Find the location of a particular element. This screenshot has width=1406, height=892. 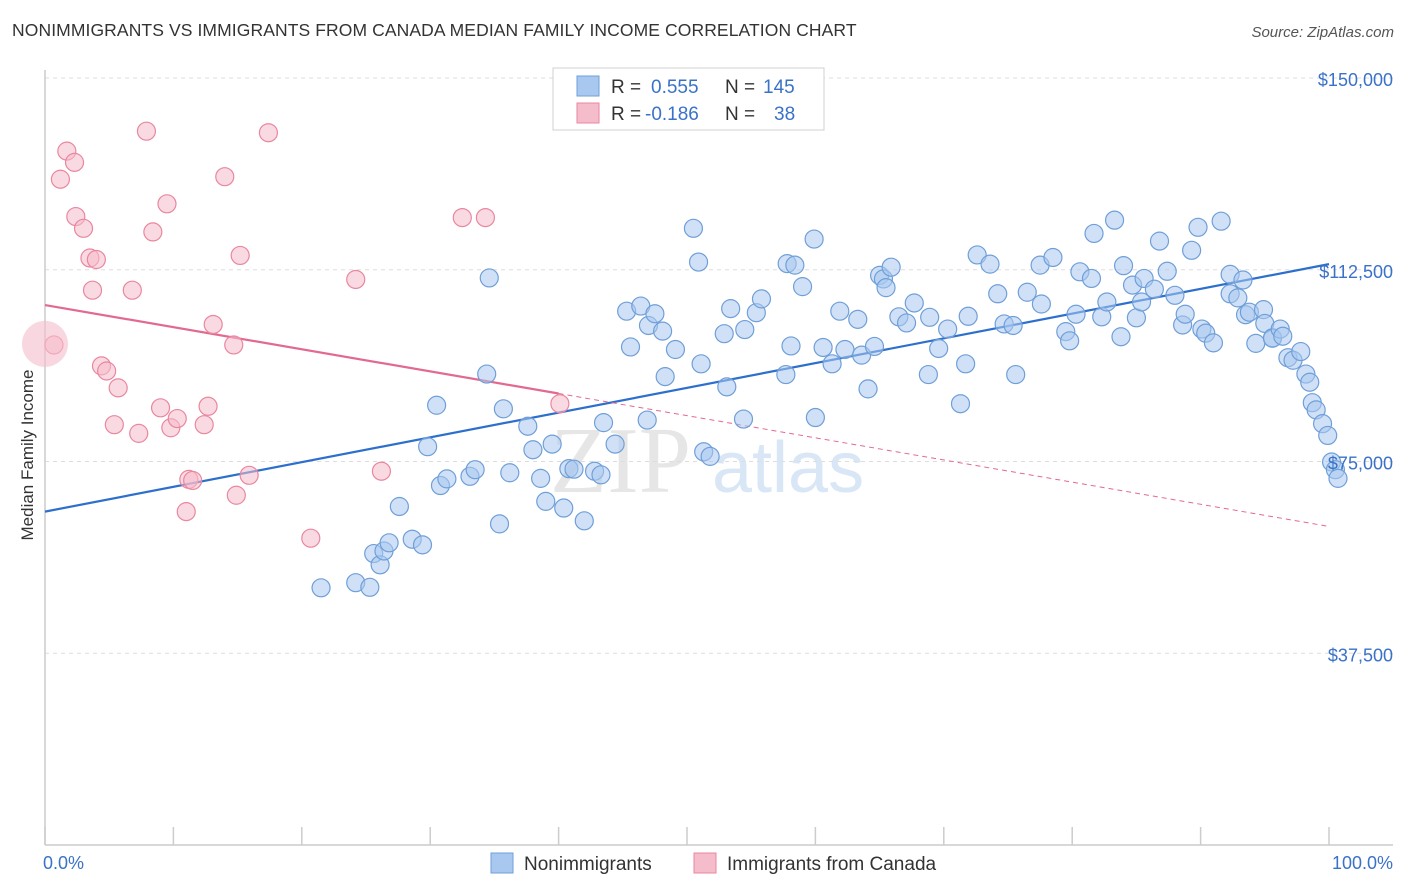

stats-legend: R = 0.555 N = 145 R = -0.186 N = 38 is located at coordinates (688, 99).